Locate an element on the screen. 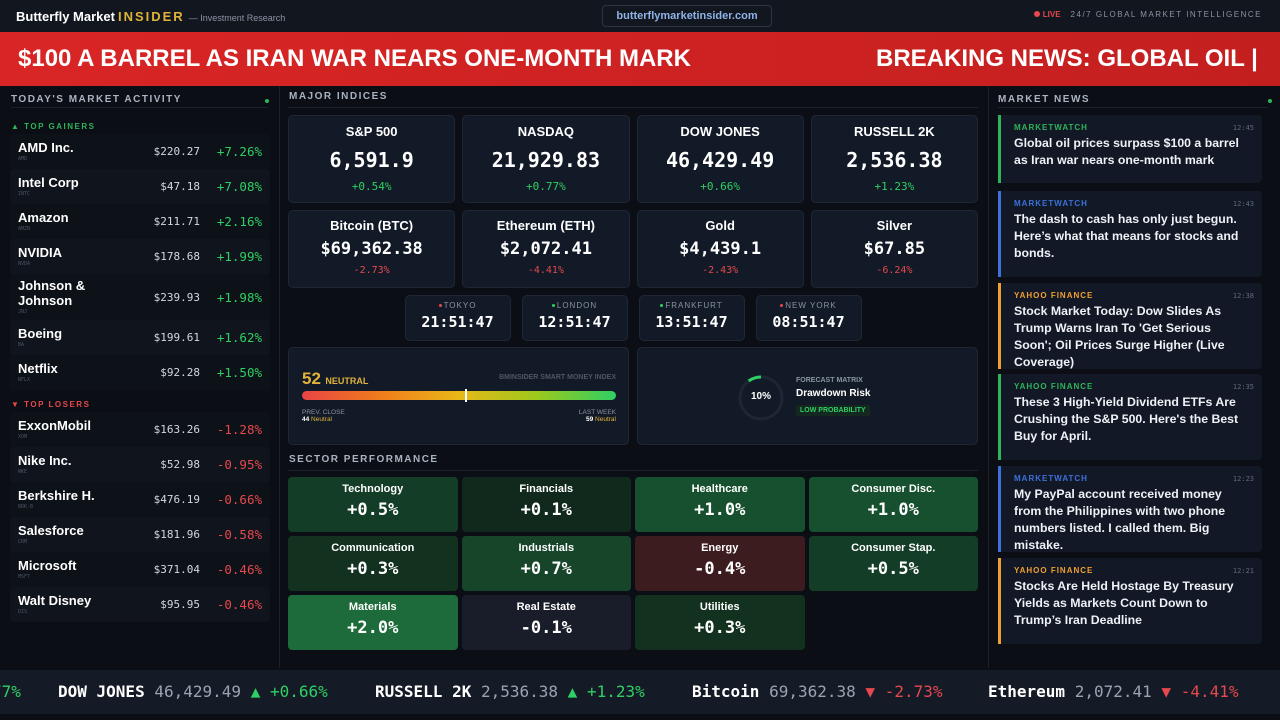  stock-row: Netflix NFLX $92.28 +1.50% is located at coordinates (140, 372).